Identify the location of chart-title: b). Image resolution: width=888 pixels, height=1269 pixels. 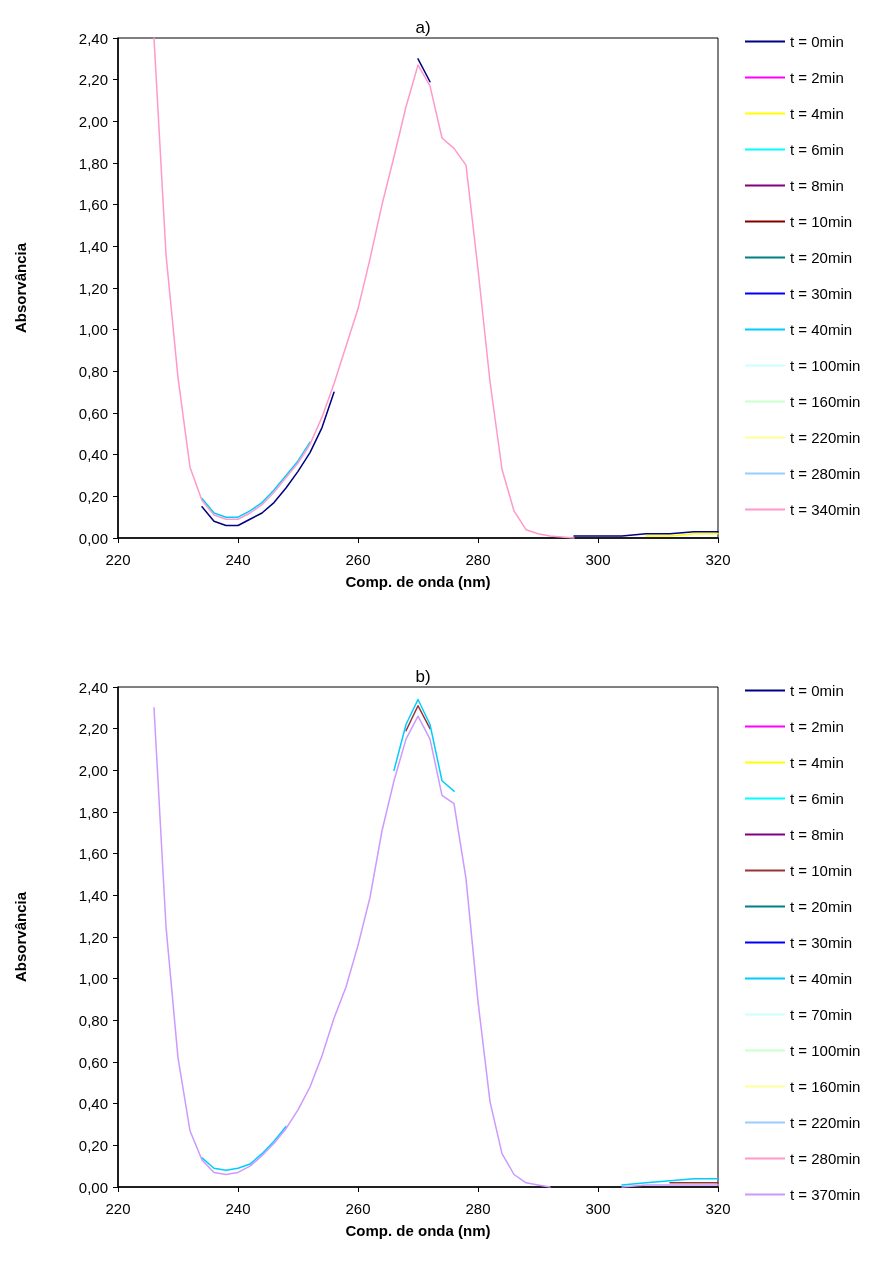
(423, 676).